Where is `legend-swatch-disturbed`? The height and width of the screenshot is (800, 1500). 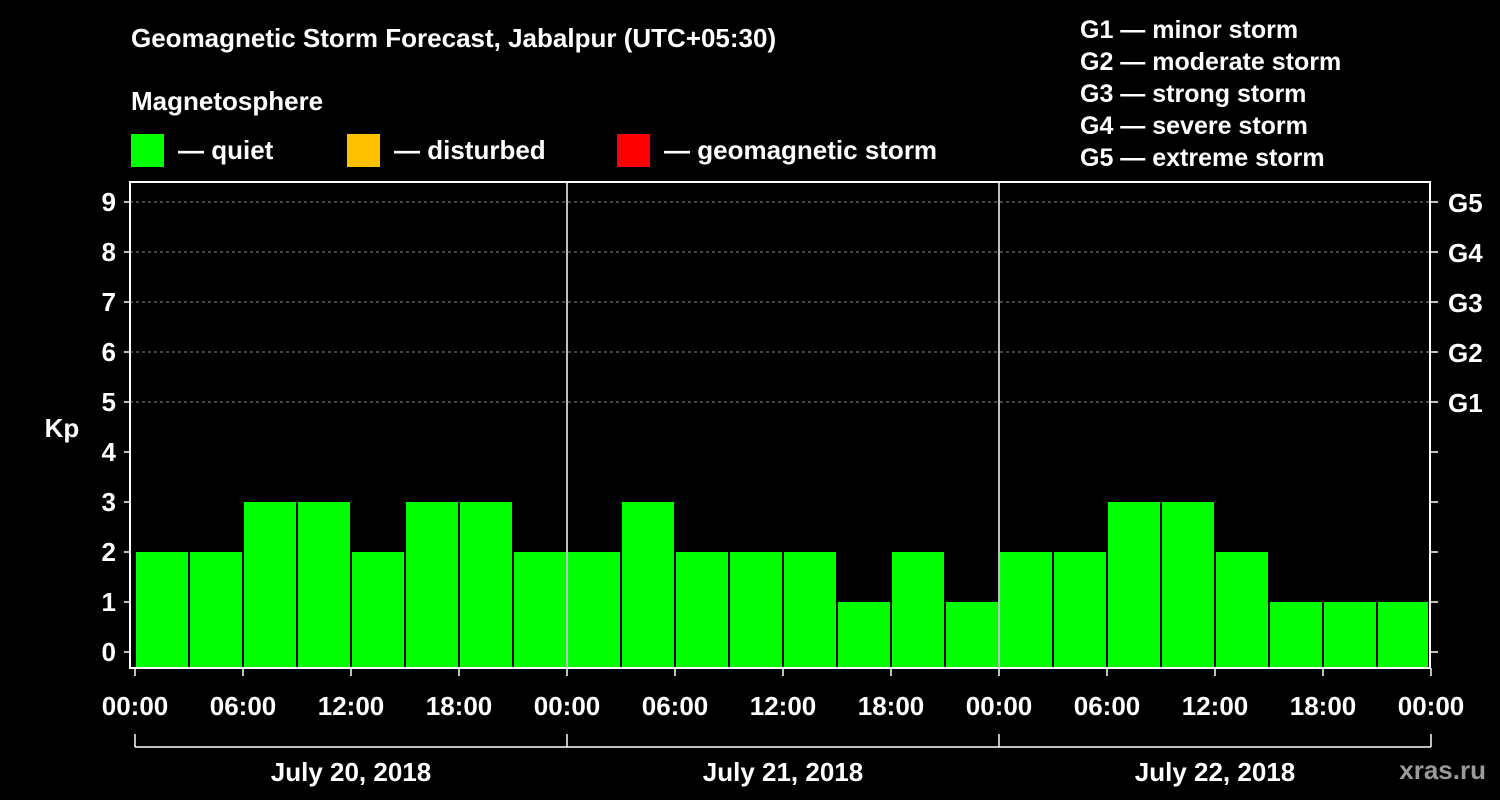
legend-swatch-disturbed is located at coordinates (363, 150).